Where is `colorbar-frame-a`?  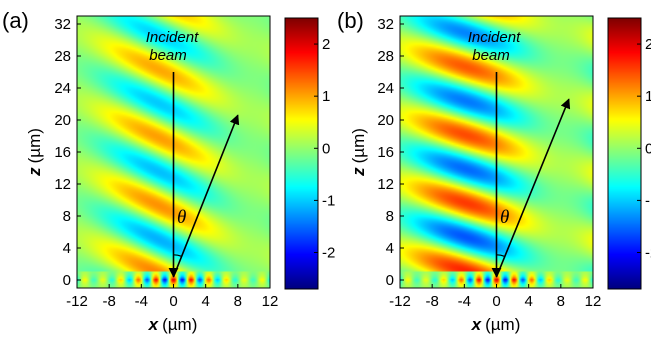
colorbar-frame-a is located at coordinates (301, 153).